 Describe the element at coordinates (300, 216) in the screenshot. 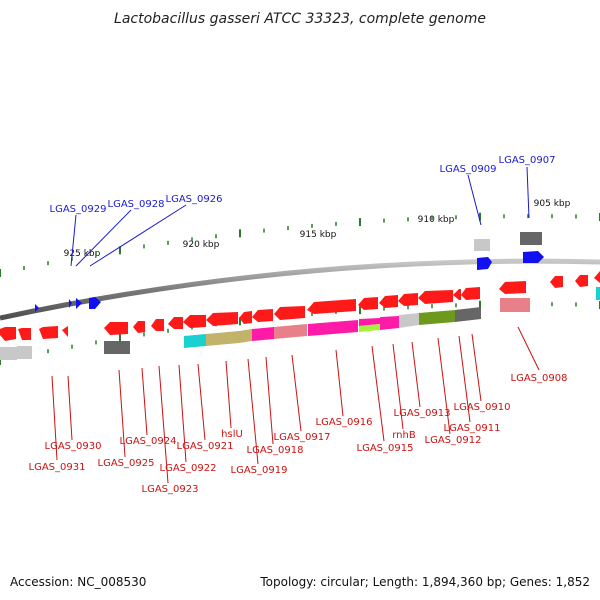

I see `top-leaders` at that location.